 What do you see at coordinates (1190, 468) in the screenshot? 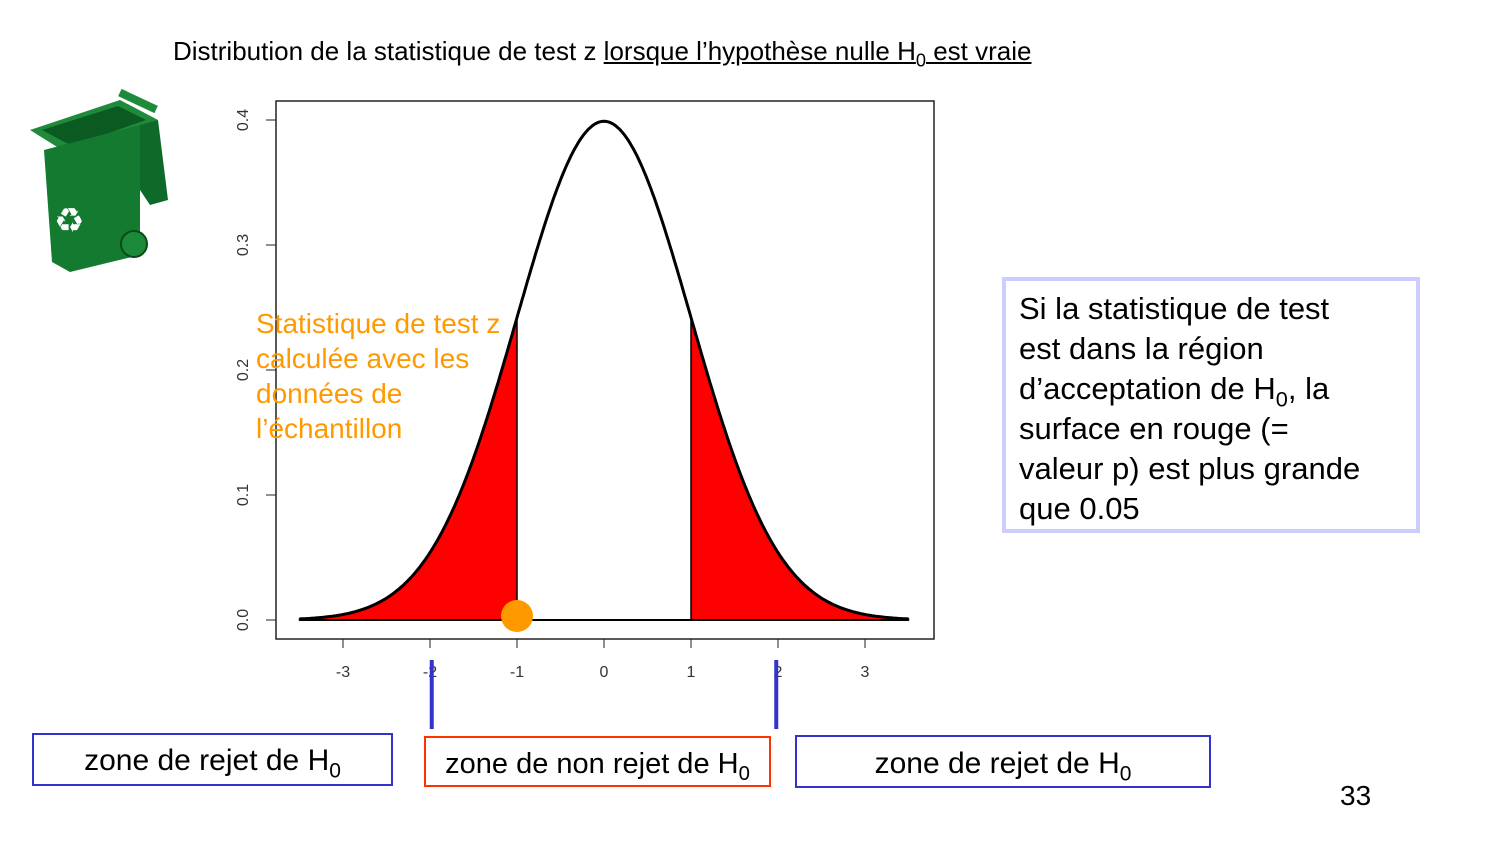
I see `info-line: valeur p) est plus grande` at bounding box center [1190, 468].